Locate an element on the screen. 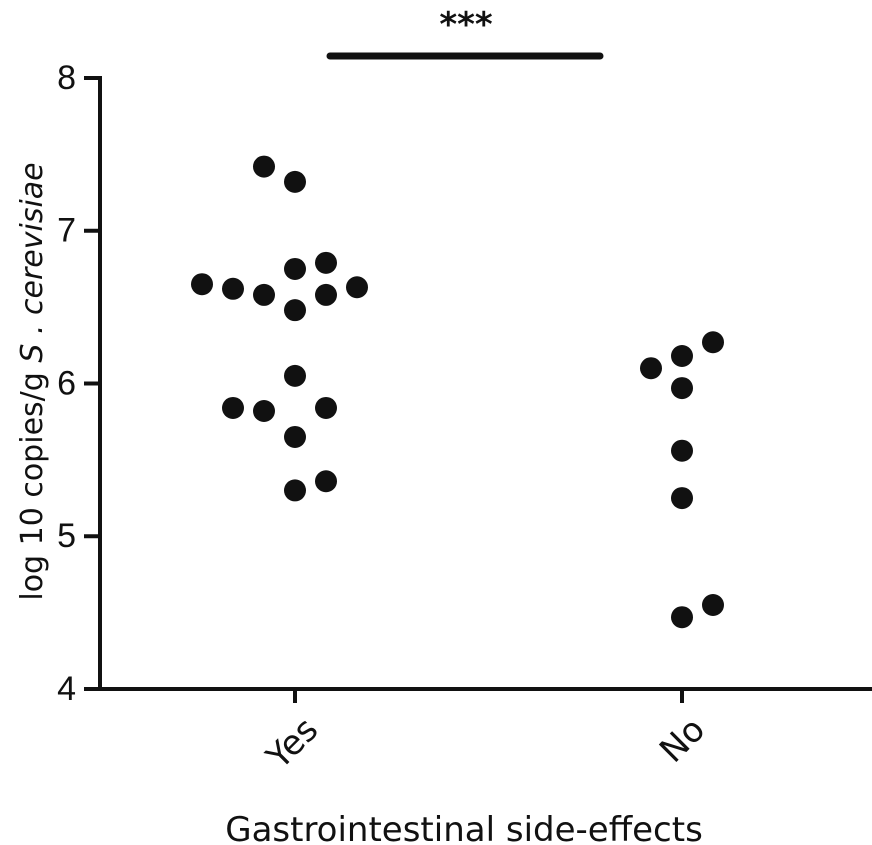 This screenshot has width=872, height=845. y-axis-label-species: S . cerevisiae is located at coordinates (32, 262).